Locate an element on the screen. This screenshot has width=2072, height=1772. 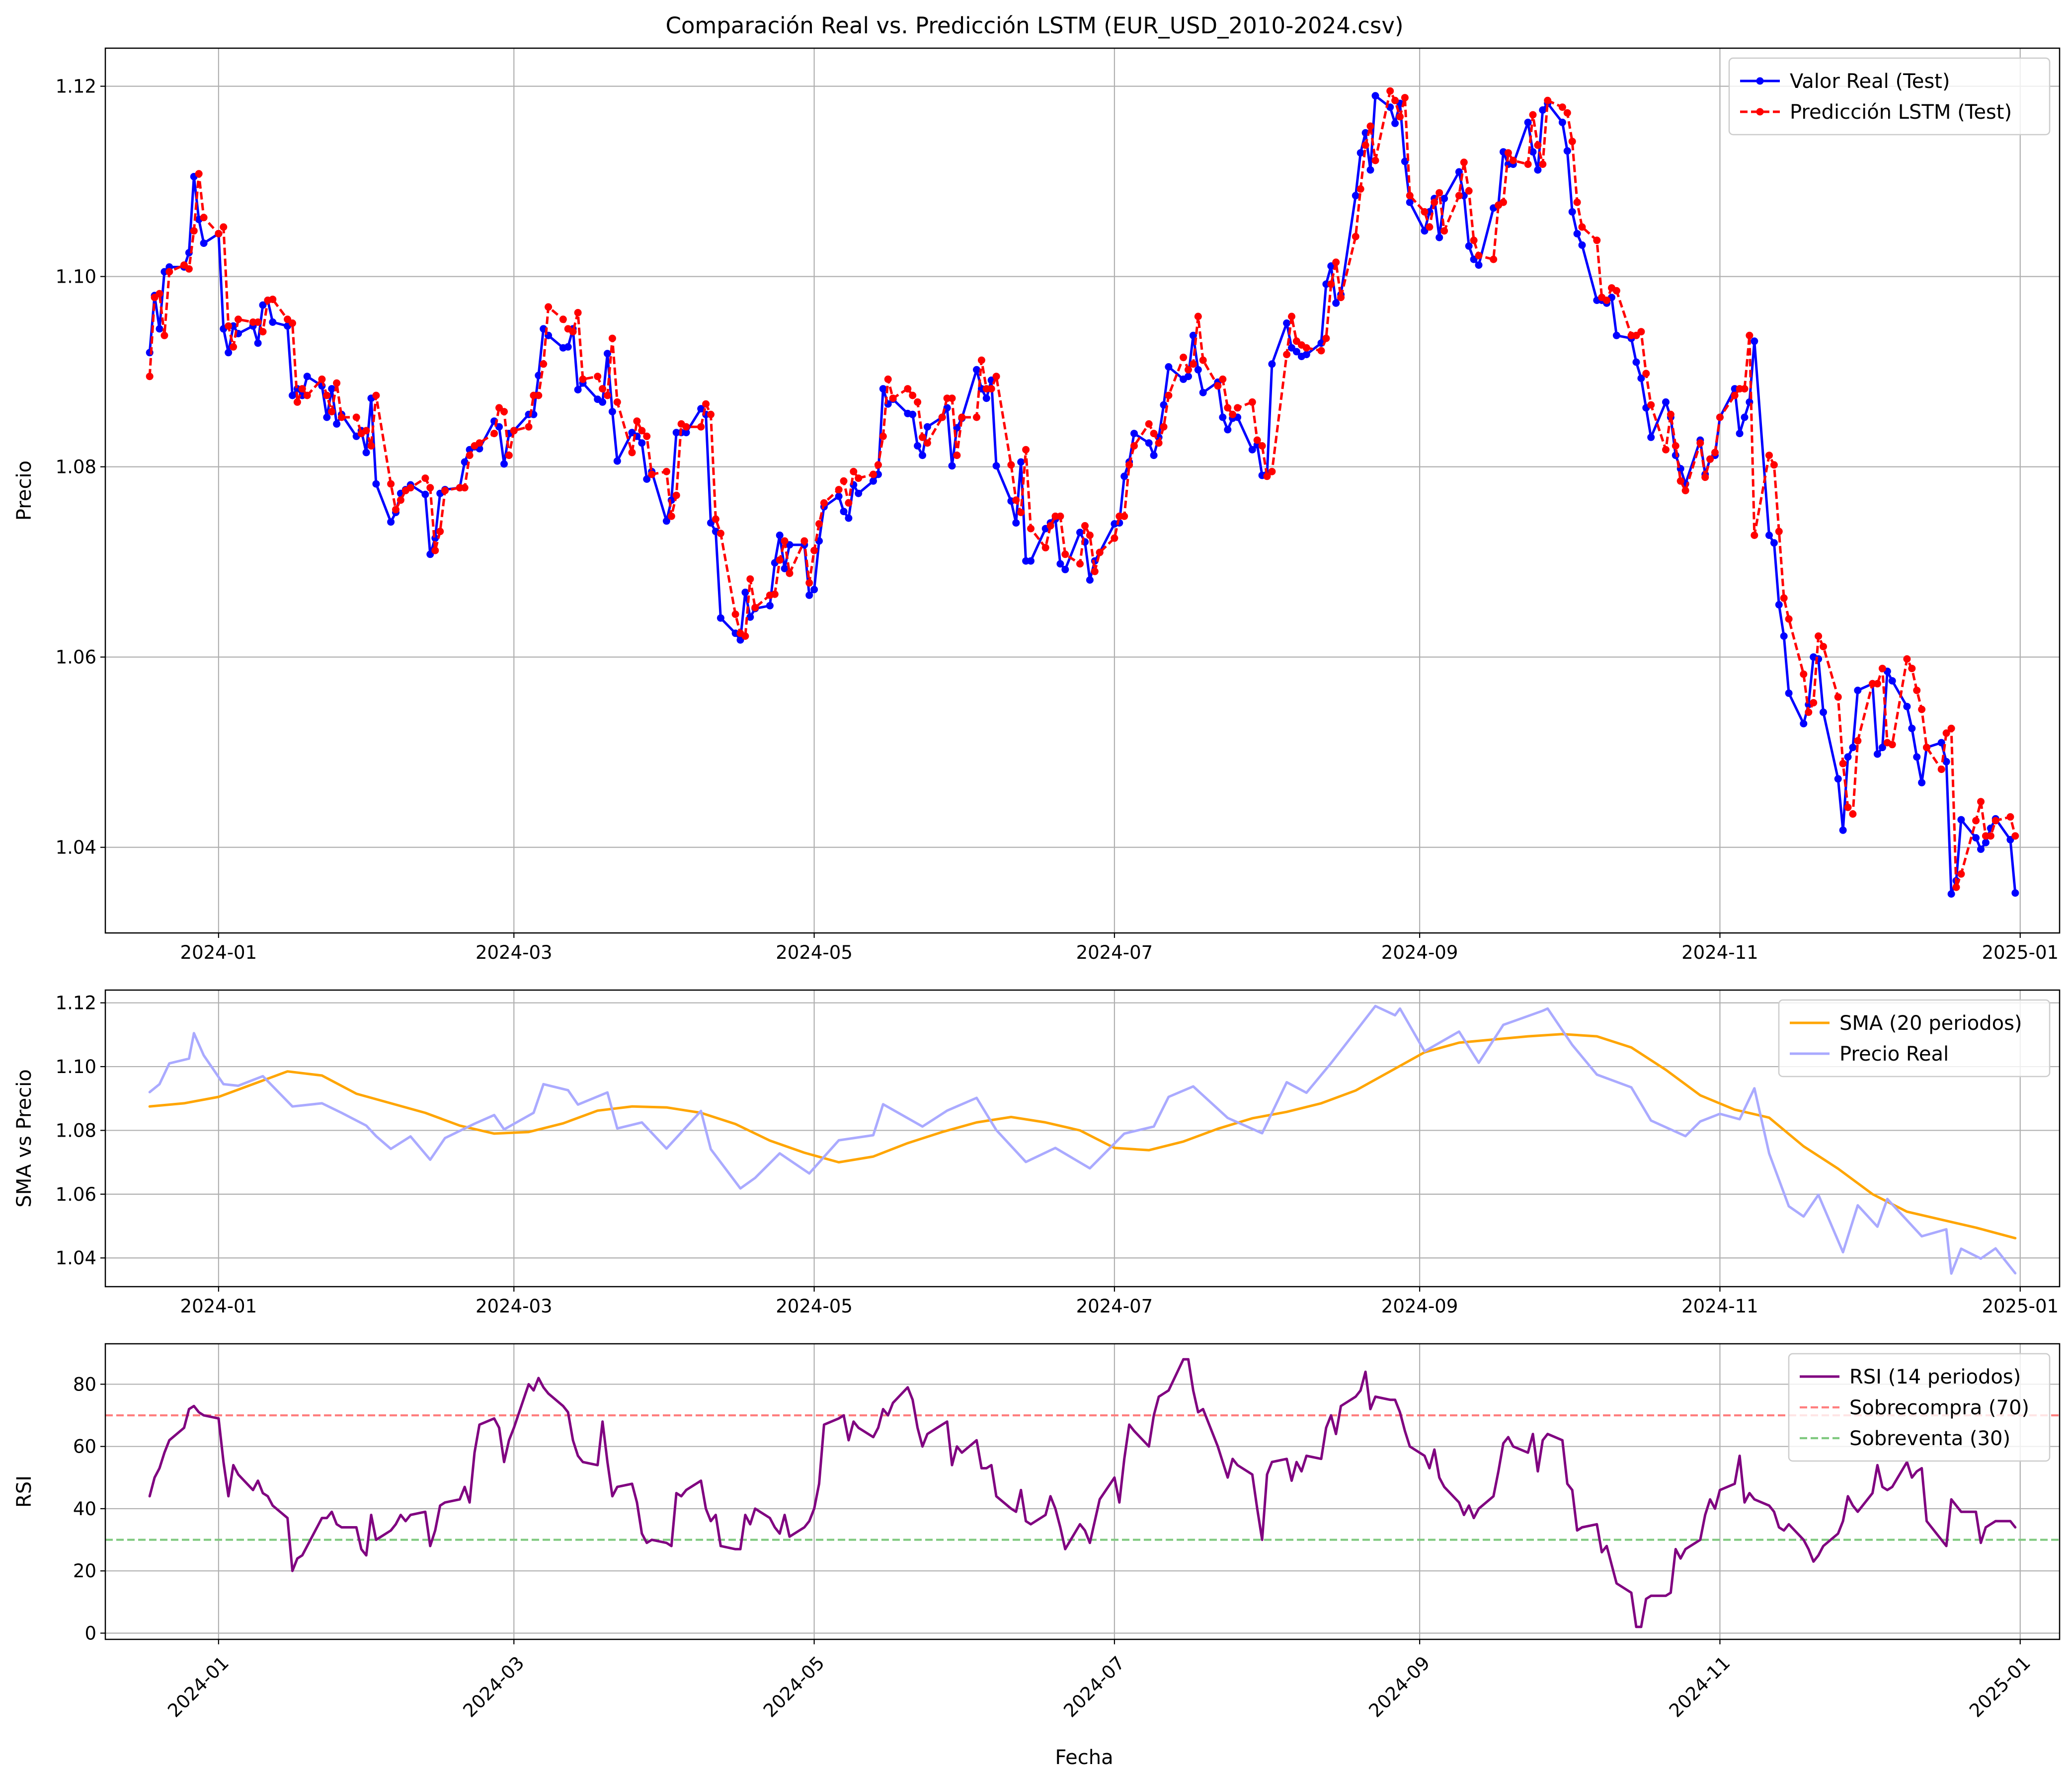
rsi-line is located at coordinates (1082, 1493).